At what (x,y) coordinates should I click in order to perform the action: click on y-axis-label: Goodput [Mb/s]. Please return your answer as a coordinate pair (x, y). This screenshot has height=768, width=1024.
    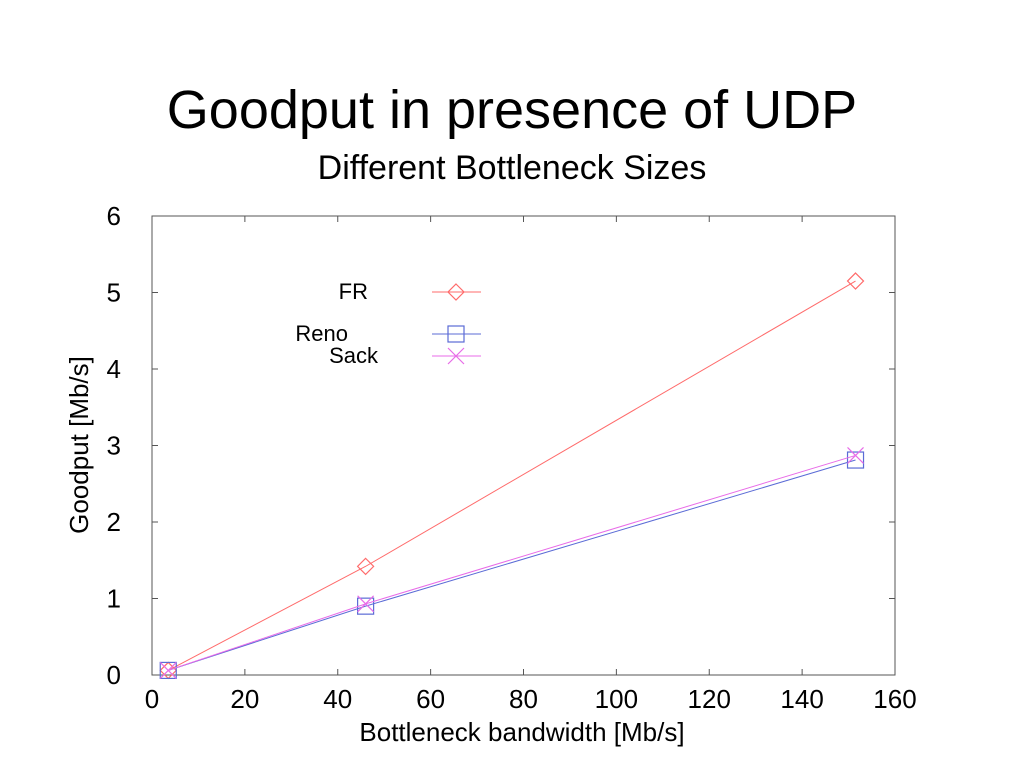
    Looking at the image, I should click on (79, 445).